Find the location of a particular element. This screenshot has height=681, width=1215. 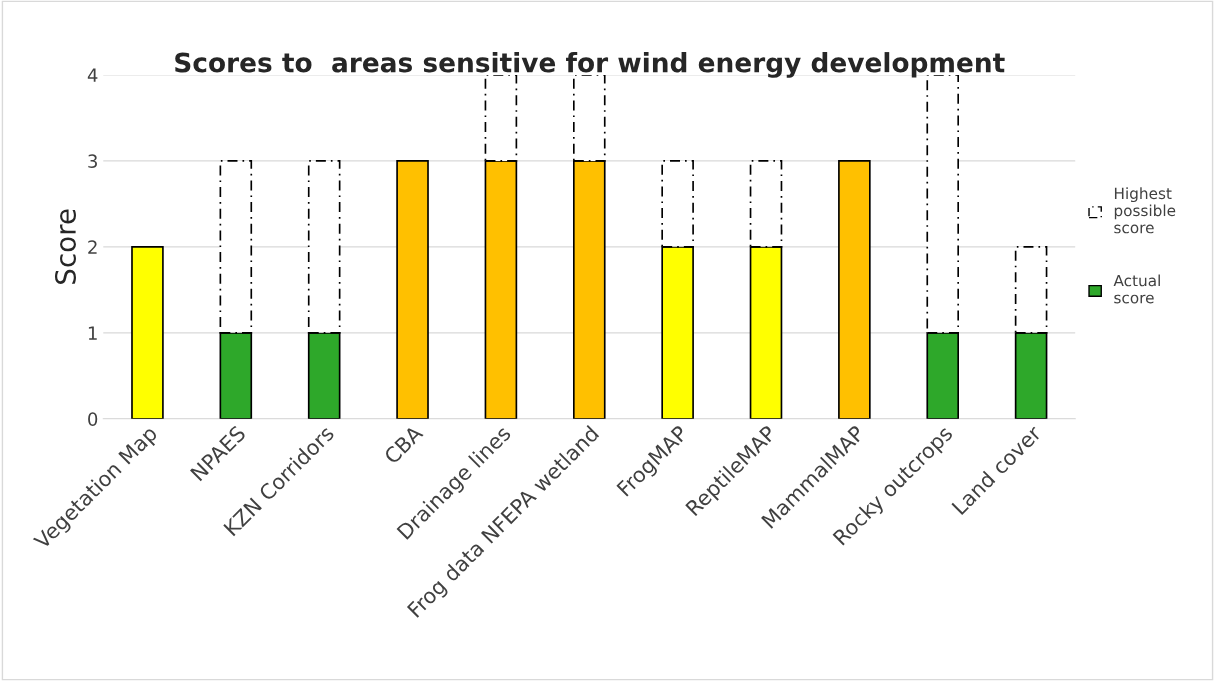

y-tick-label: 1 is located at coordinates (92, 333).